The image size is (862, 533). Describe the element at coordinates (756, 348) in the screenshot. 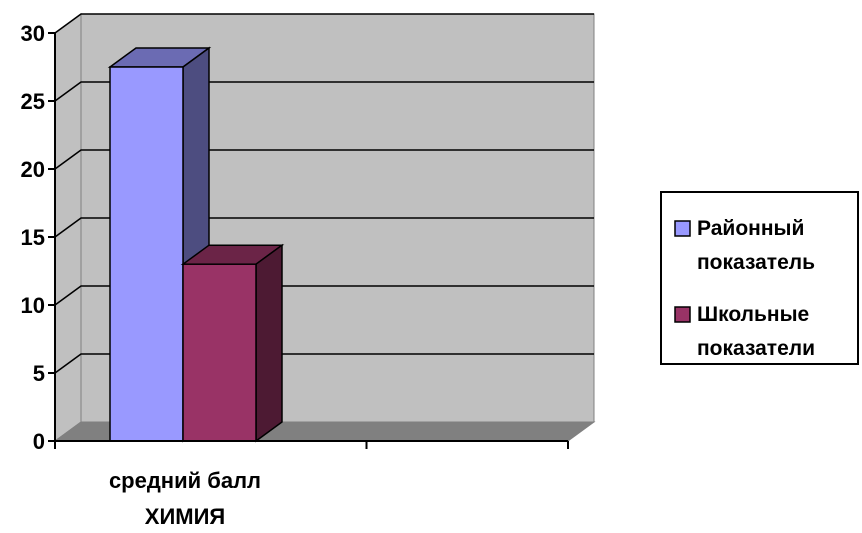

I see `legend-label: показатели` at that location.